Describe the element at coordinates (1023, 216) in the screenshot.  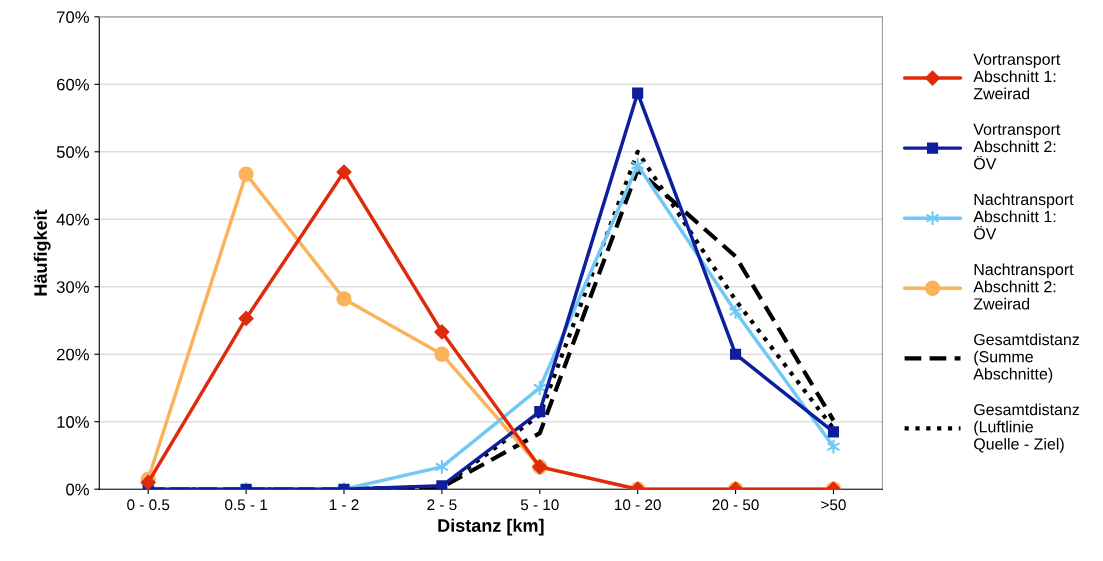
I see `legend-label: Nachtransport Abschnitt 1: ÖV` at that location.